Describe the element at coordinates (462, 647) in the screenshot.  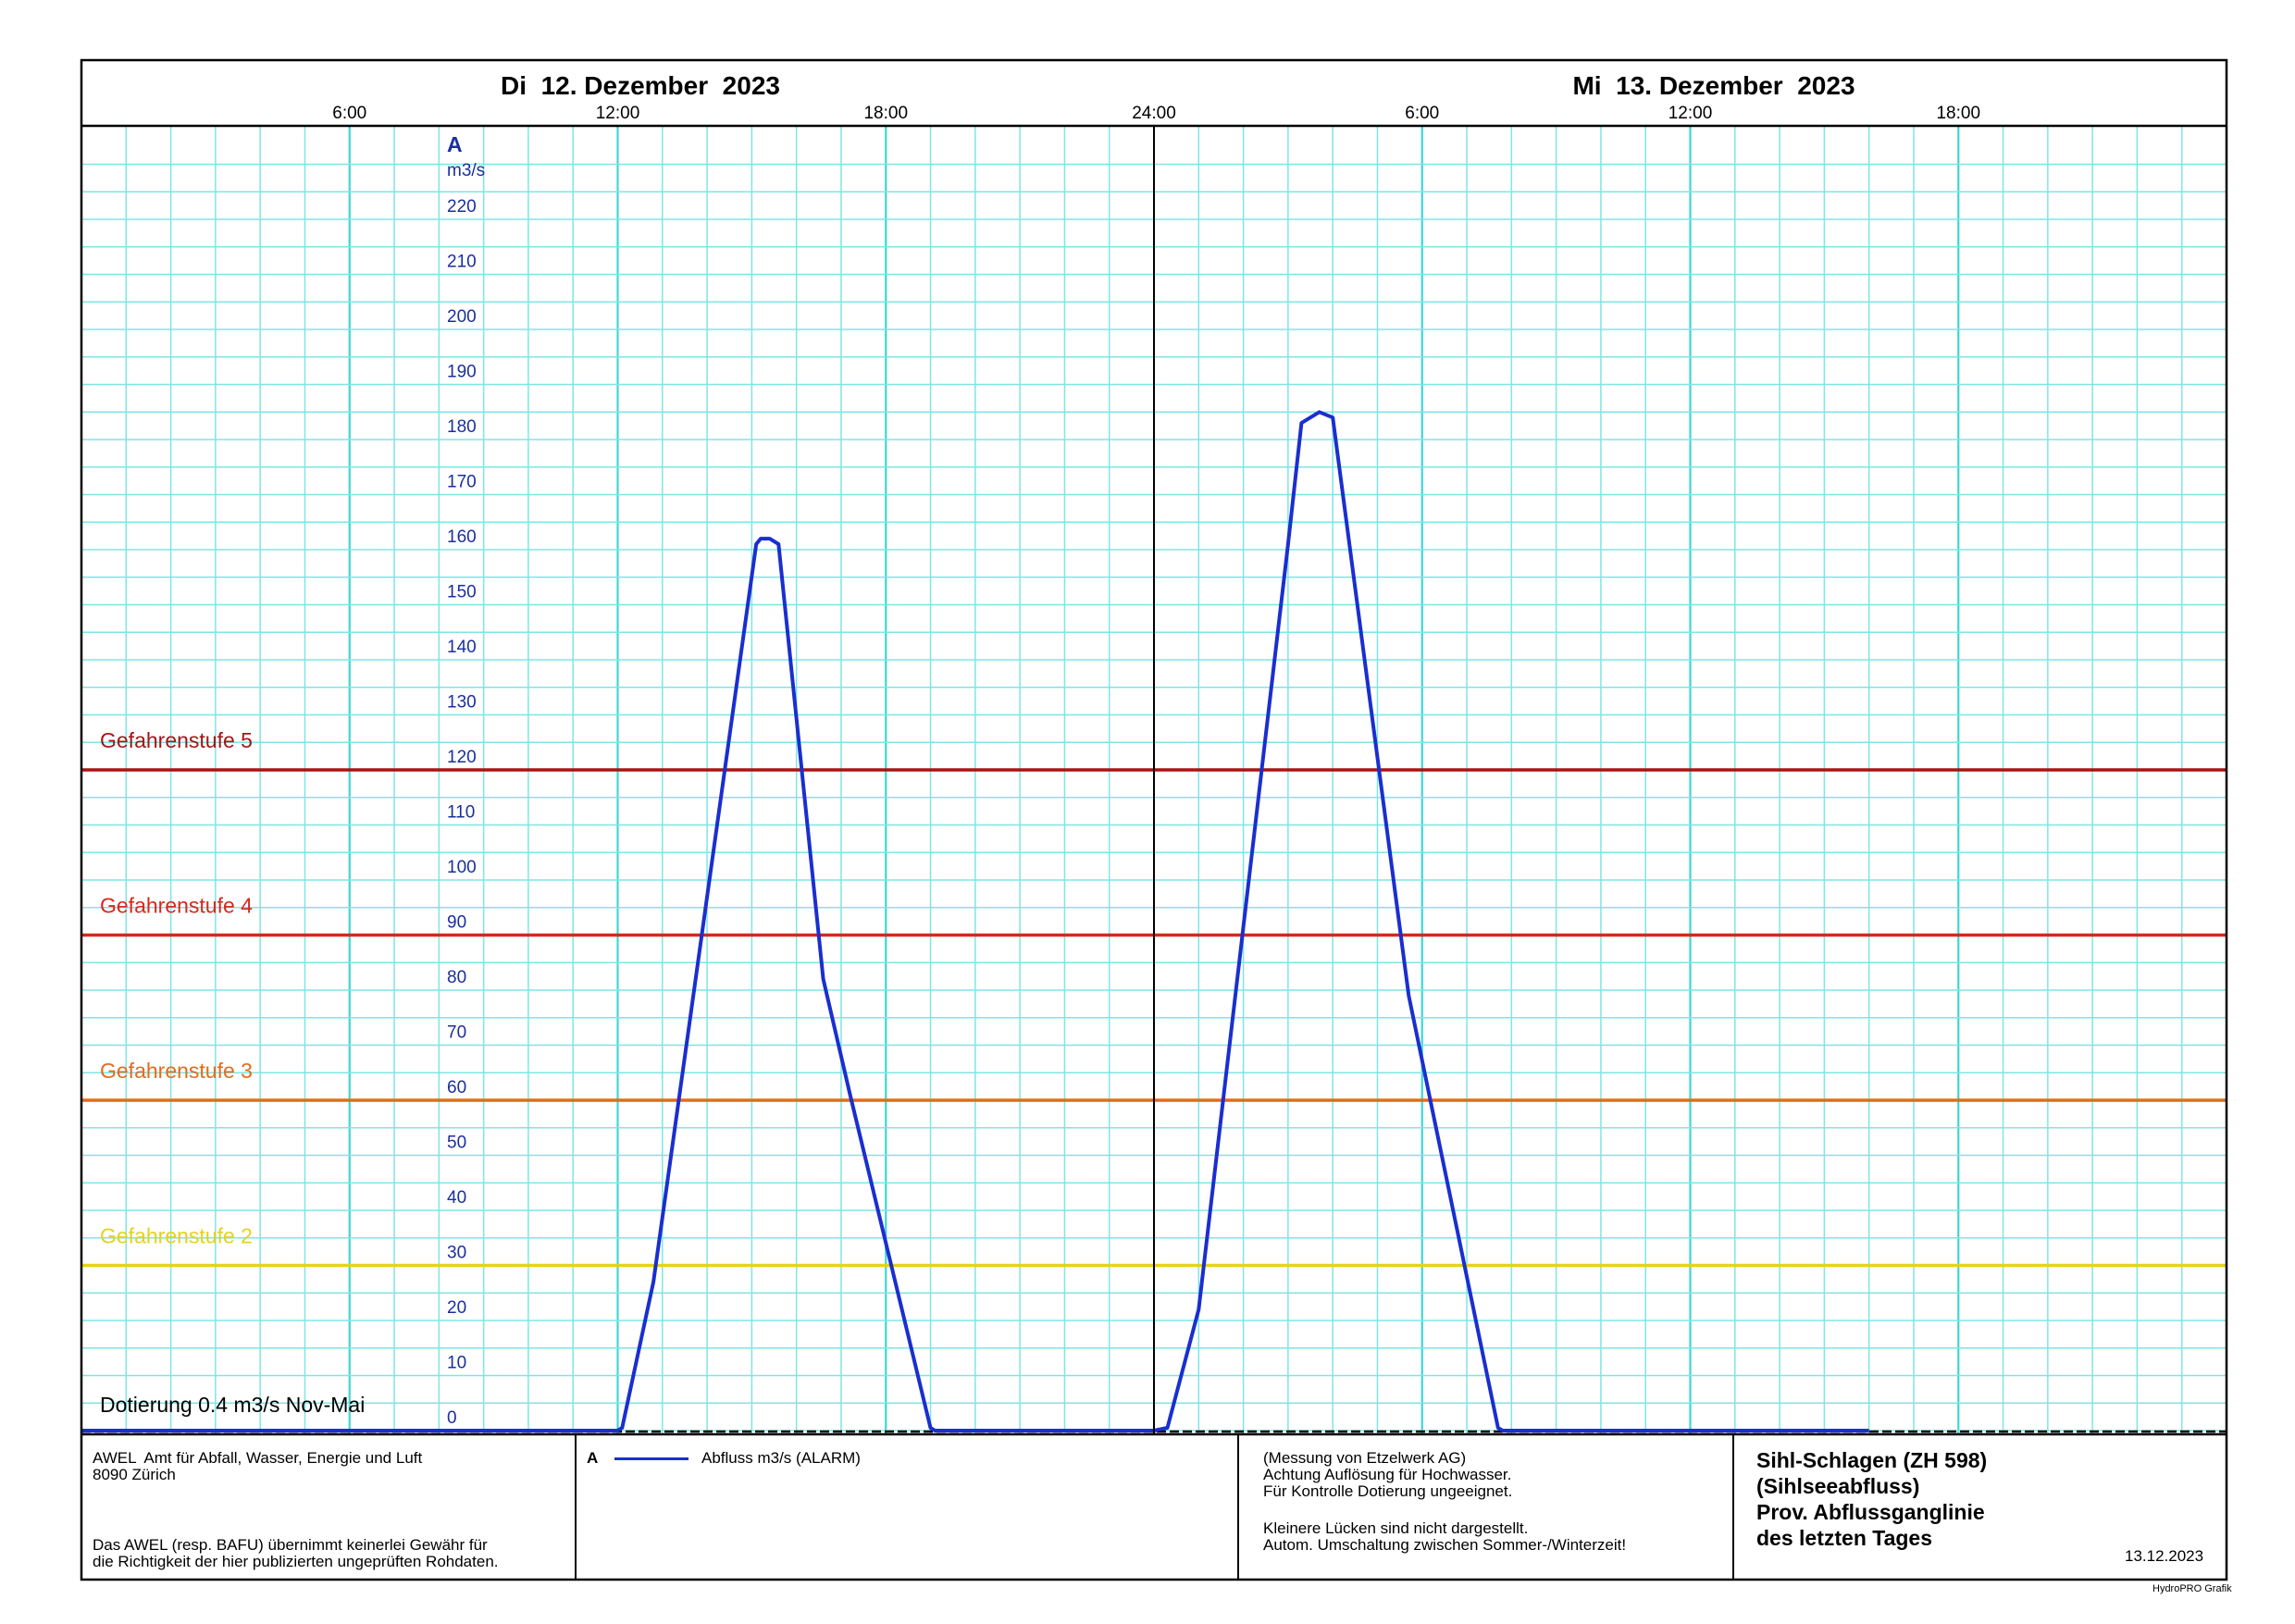
I see `y-tick-label: 140` at that location.